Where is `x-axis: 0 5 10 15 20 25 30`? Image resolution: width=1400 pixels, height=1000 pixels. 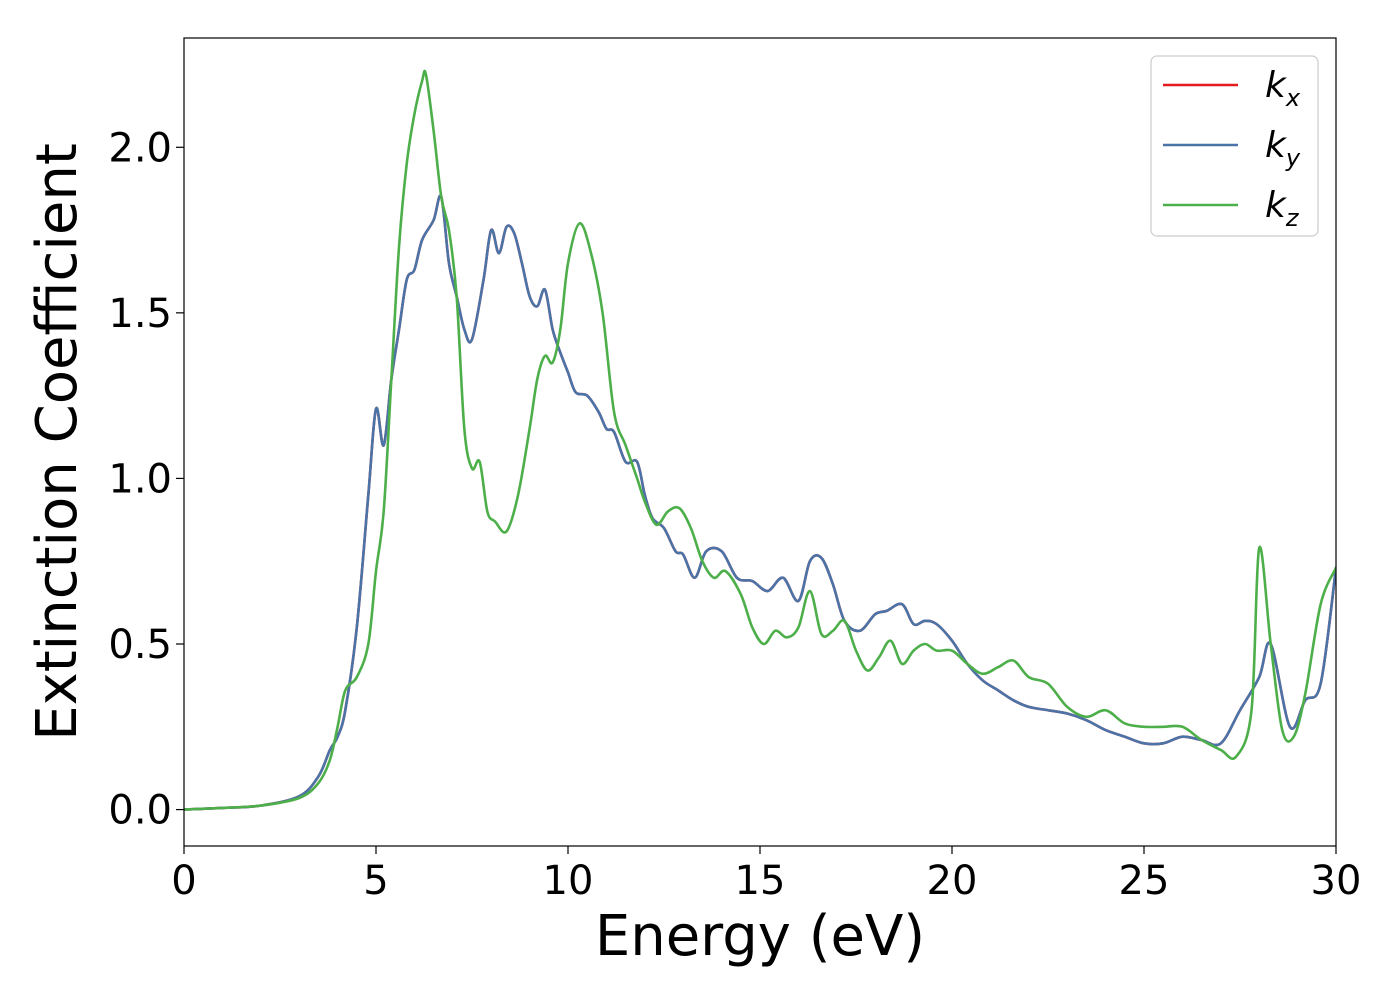 x-axis: 0 5 10 15 20 25 30 is located at coordinates (766, 875).